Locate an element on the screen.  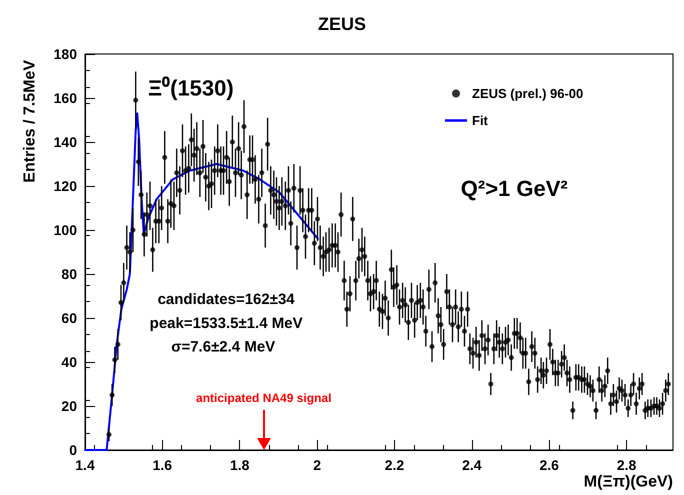
legend-label: Fit is located at coordinates (480, 120).